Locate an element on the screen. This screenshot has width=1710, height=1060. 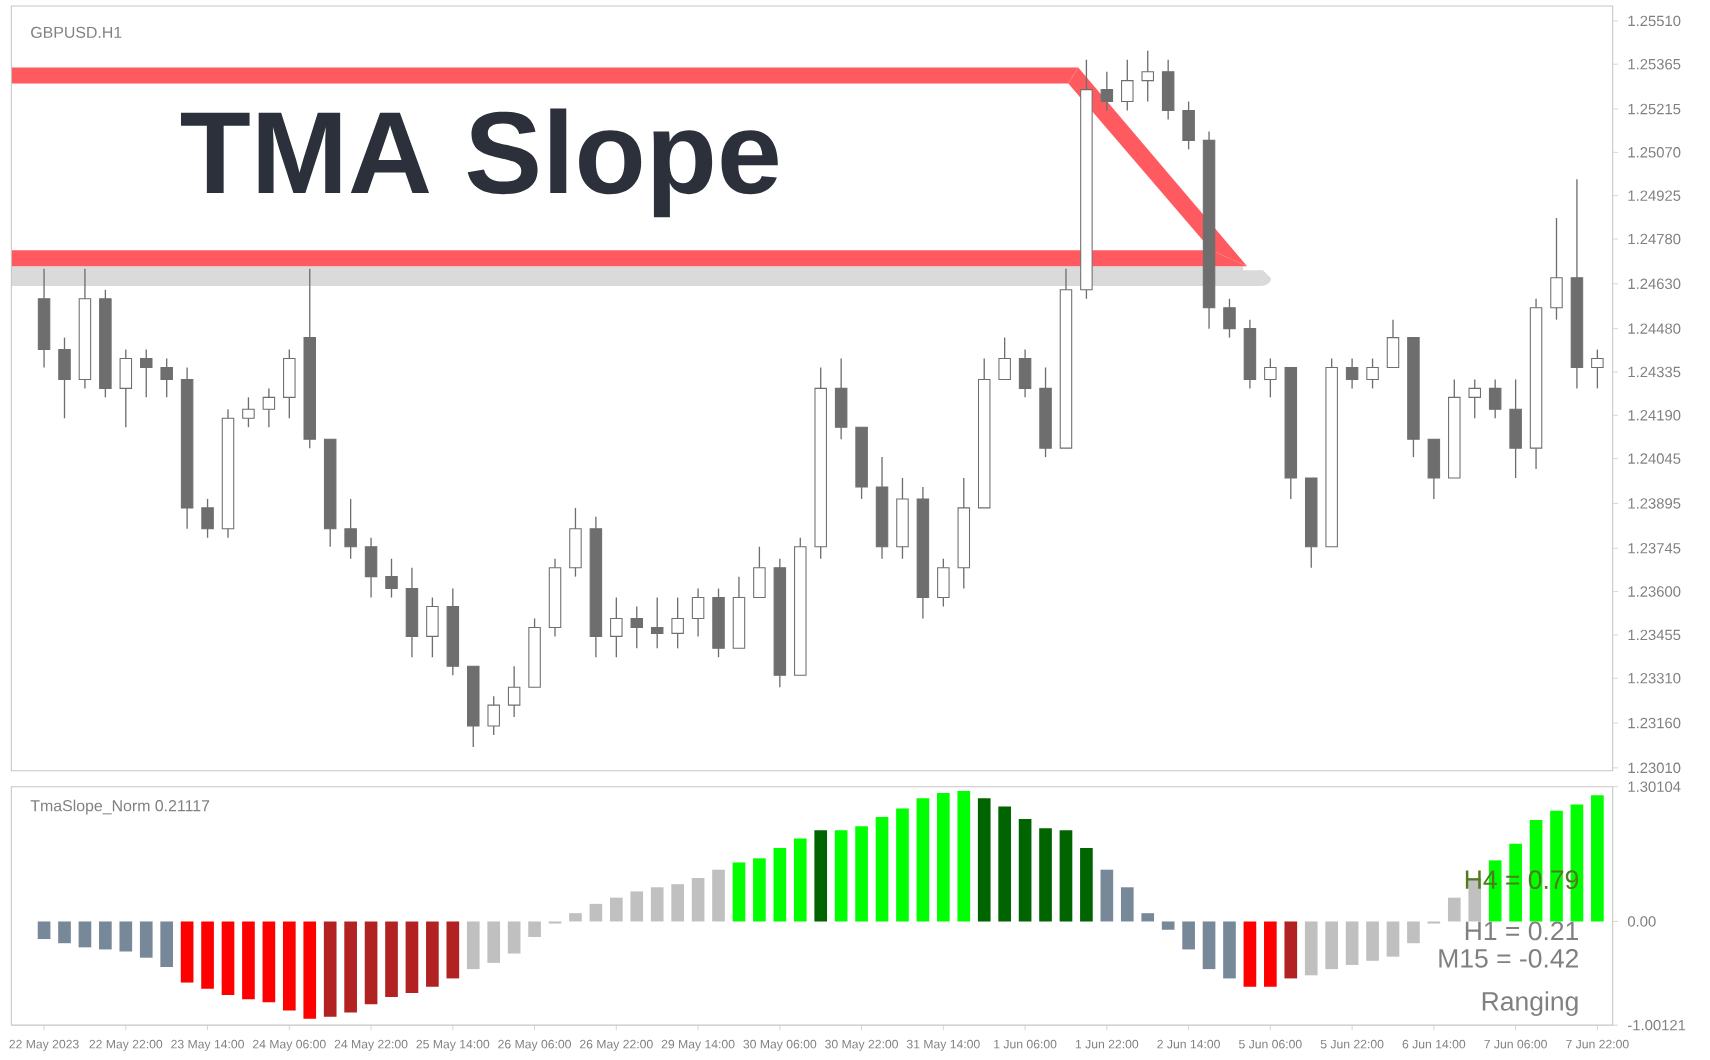
annotation: H1 = 0.21 is located at coordinates (1522, 930).